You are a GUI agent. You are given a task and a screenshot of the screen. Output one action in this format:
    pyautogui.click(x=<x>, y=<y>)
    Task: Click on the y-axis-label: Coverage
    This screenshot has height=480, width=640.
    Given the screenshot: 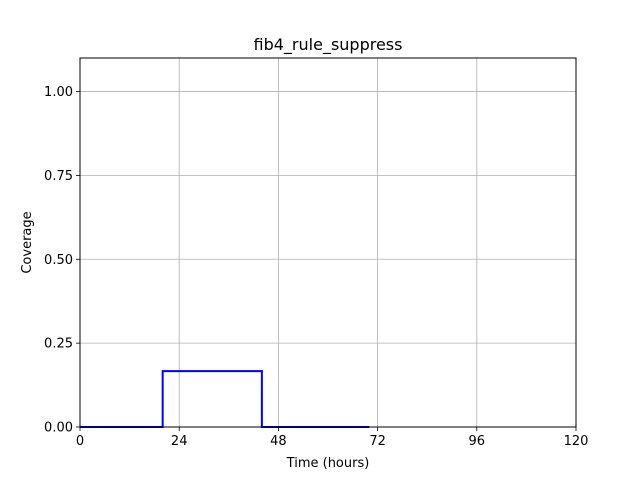 What is the action you would take?
    pyautogui.click(x=27, y=242)
    